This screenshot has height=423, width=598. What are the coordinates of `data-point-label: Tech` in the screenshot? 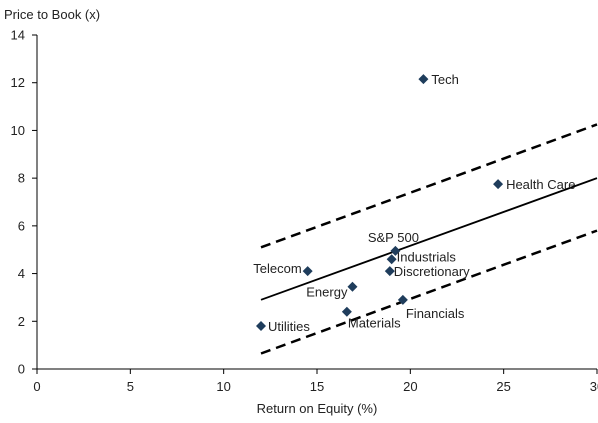 It's located at (444, 79).